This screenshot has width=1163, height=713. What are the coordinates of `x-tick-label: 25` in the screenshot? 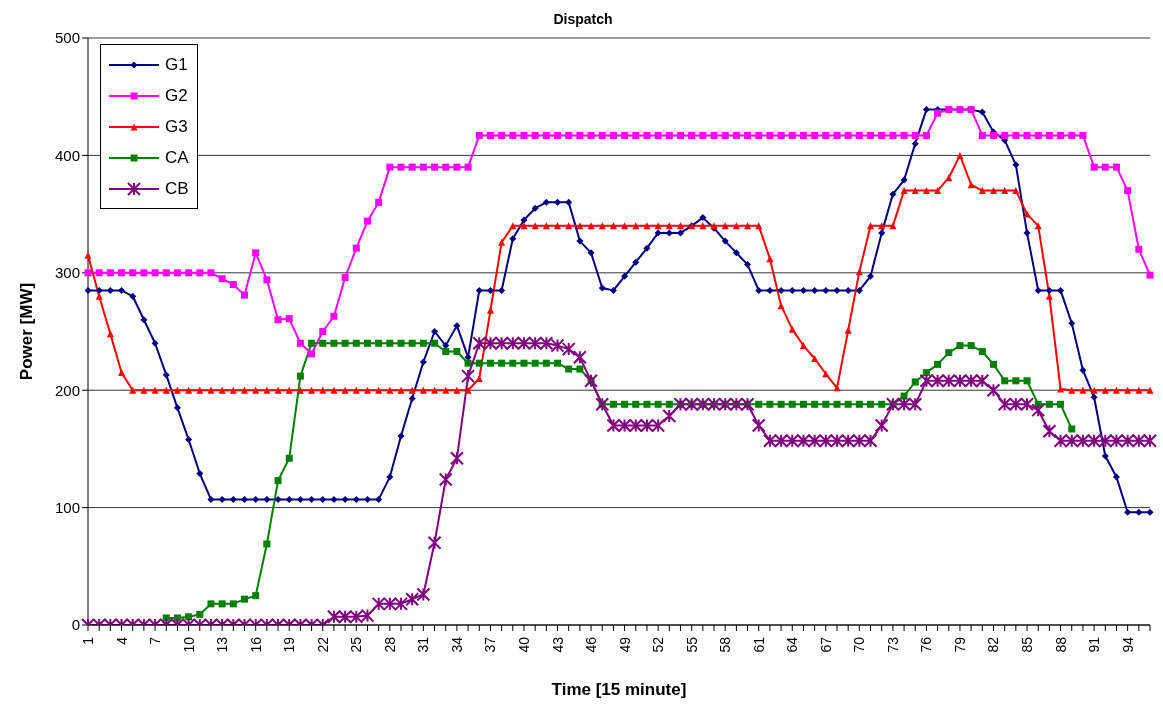 It's located at (356, 644).